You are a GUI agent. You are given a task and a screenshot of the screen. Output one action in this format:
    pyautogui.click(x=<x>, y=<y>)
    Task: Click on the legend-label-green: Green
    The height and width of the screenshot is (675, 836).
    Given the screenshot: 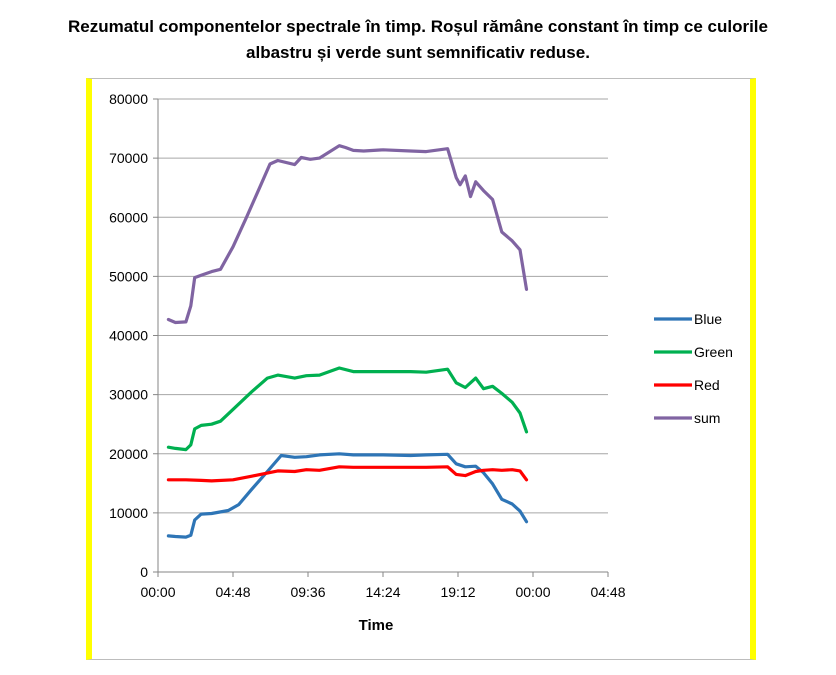 What is the action you would take?
    pyautogui.click(x=713, y=352)
    